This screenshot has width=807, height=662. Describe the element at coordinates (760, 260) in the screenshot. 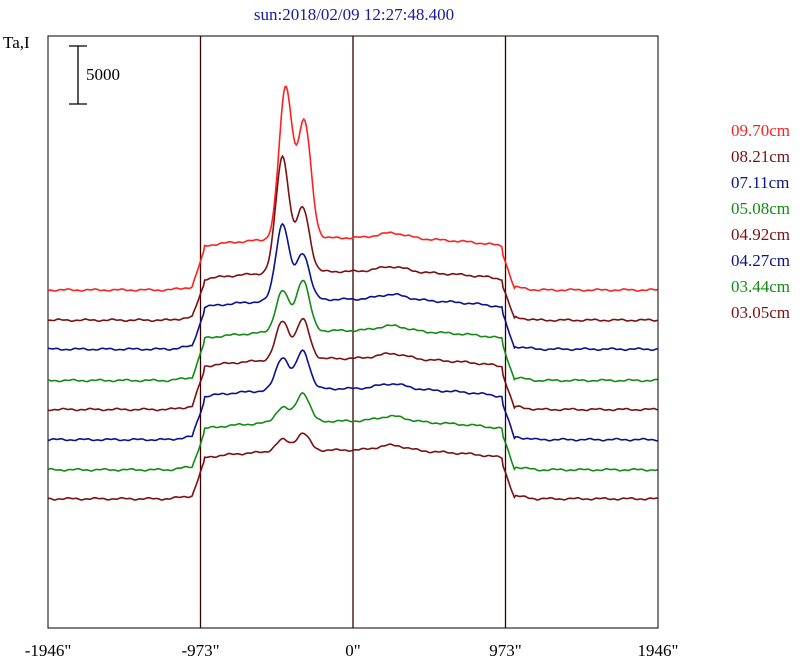

I see `legend-entry-04-27cm: 04.27cm` at that location.